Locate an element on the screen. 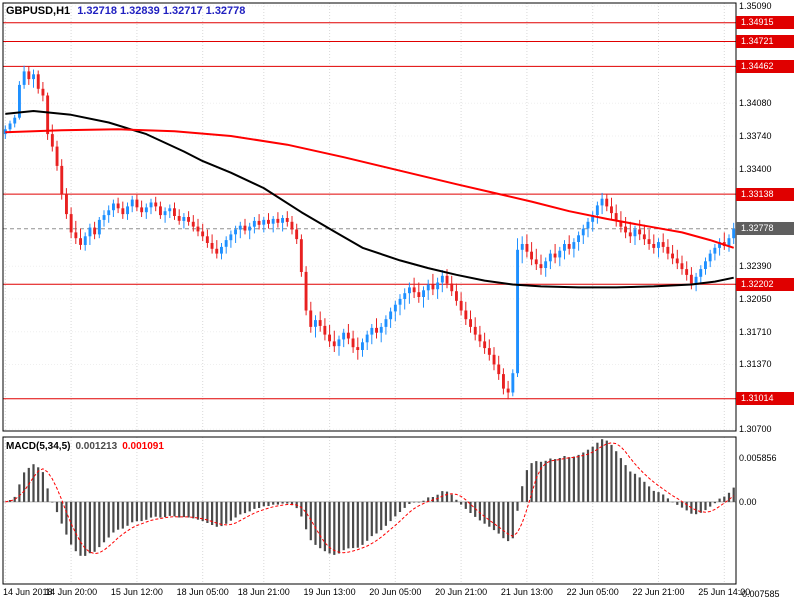 The image size is (800, 600). macd-axis-zero-label: 0.00 is located at coordinates (748, 501).